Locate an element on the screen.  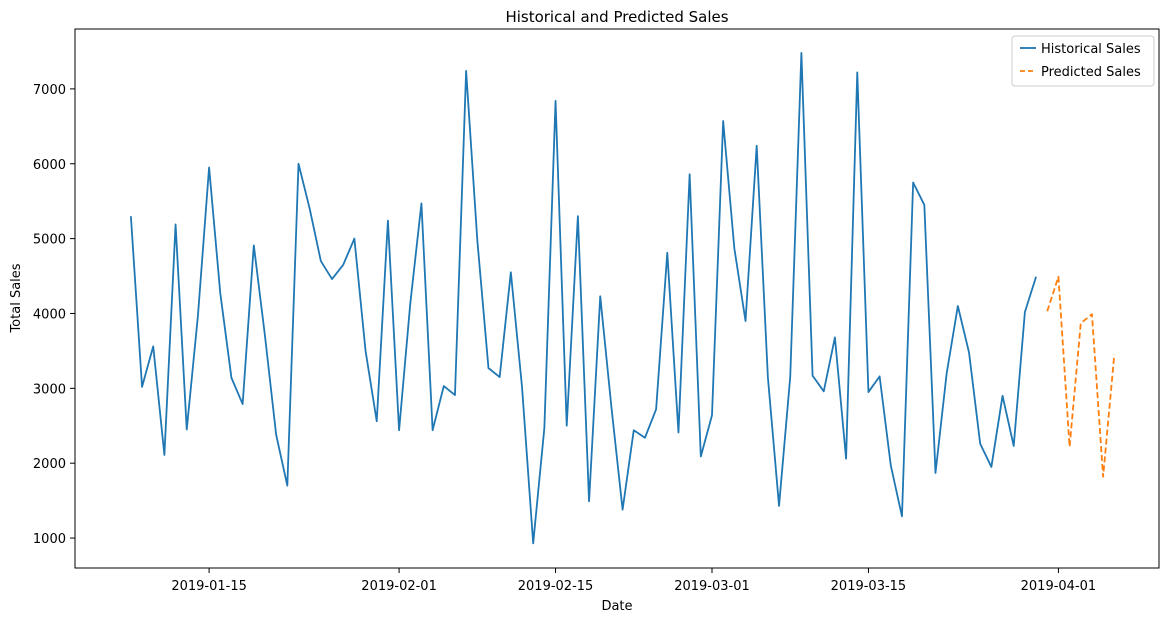
legend-box is located at coordinates (1083, 61).